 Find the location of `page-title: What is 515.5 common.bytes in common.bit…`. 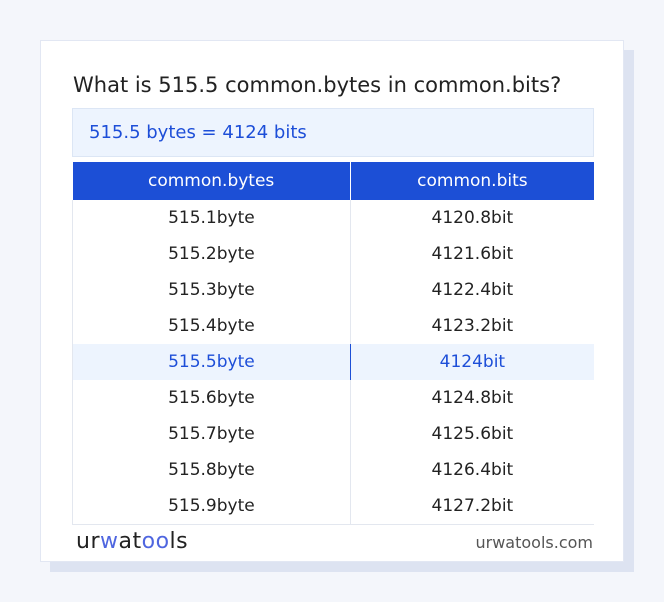

page-title: What is 515.5 common.bytes in common.bit… is located at coordinates (317, 85).